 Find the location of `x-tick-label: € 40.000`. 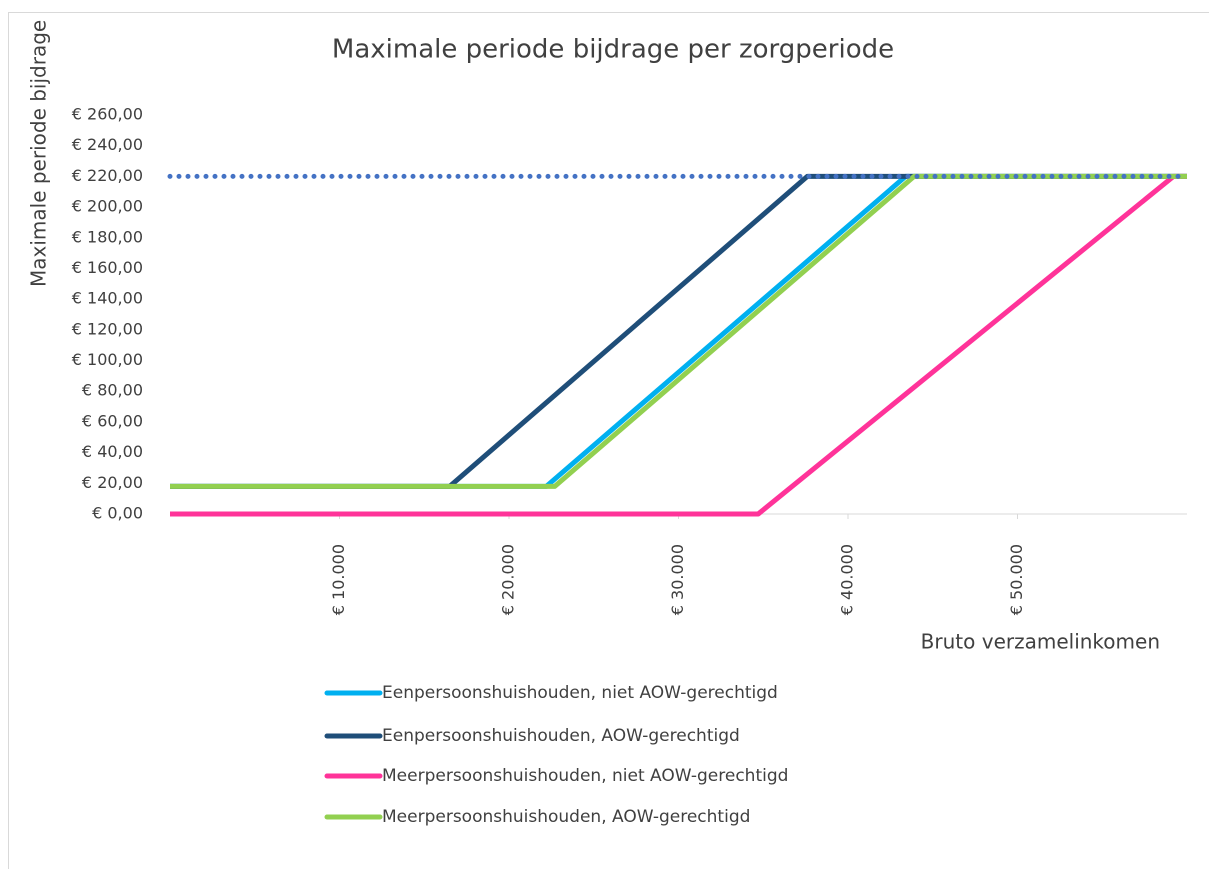

x-tick-label: € 40.000 is located at coordinates (847, 579).